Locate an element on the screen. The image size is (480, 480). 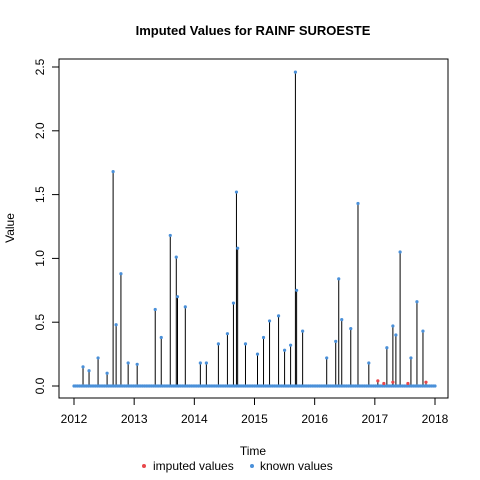
y-tick-label: 2.5 is located at coordinates (40, 66).